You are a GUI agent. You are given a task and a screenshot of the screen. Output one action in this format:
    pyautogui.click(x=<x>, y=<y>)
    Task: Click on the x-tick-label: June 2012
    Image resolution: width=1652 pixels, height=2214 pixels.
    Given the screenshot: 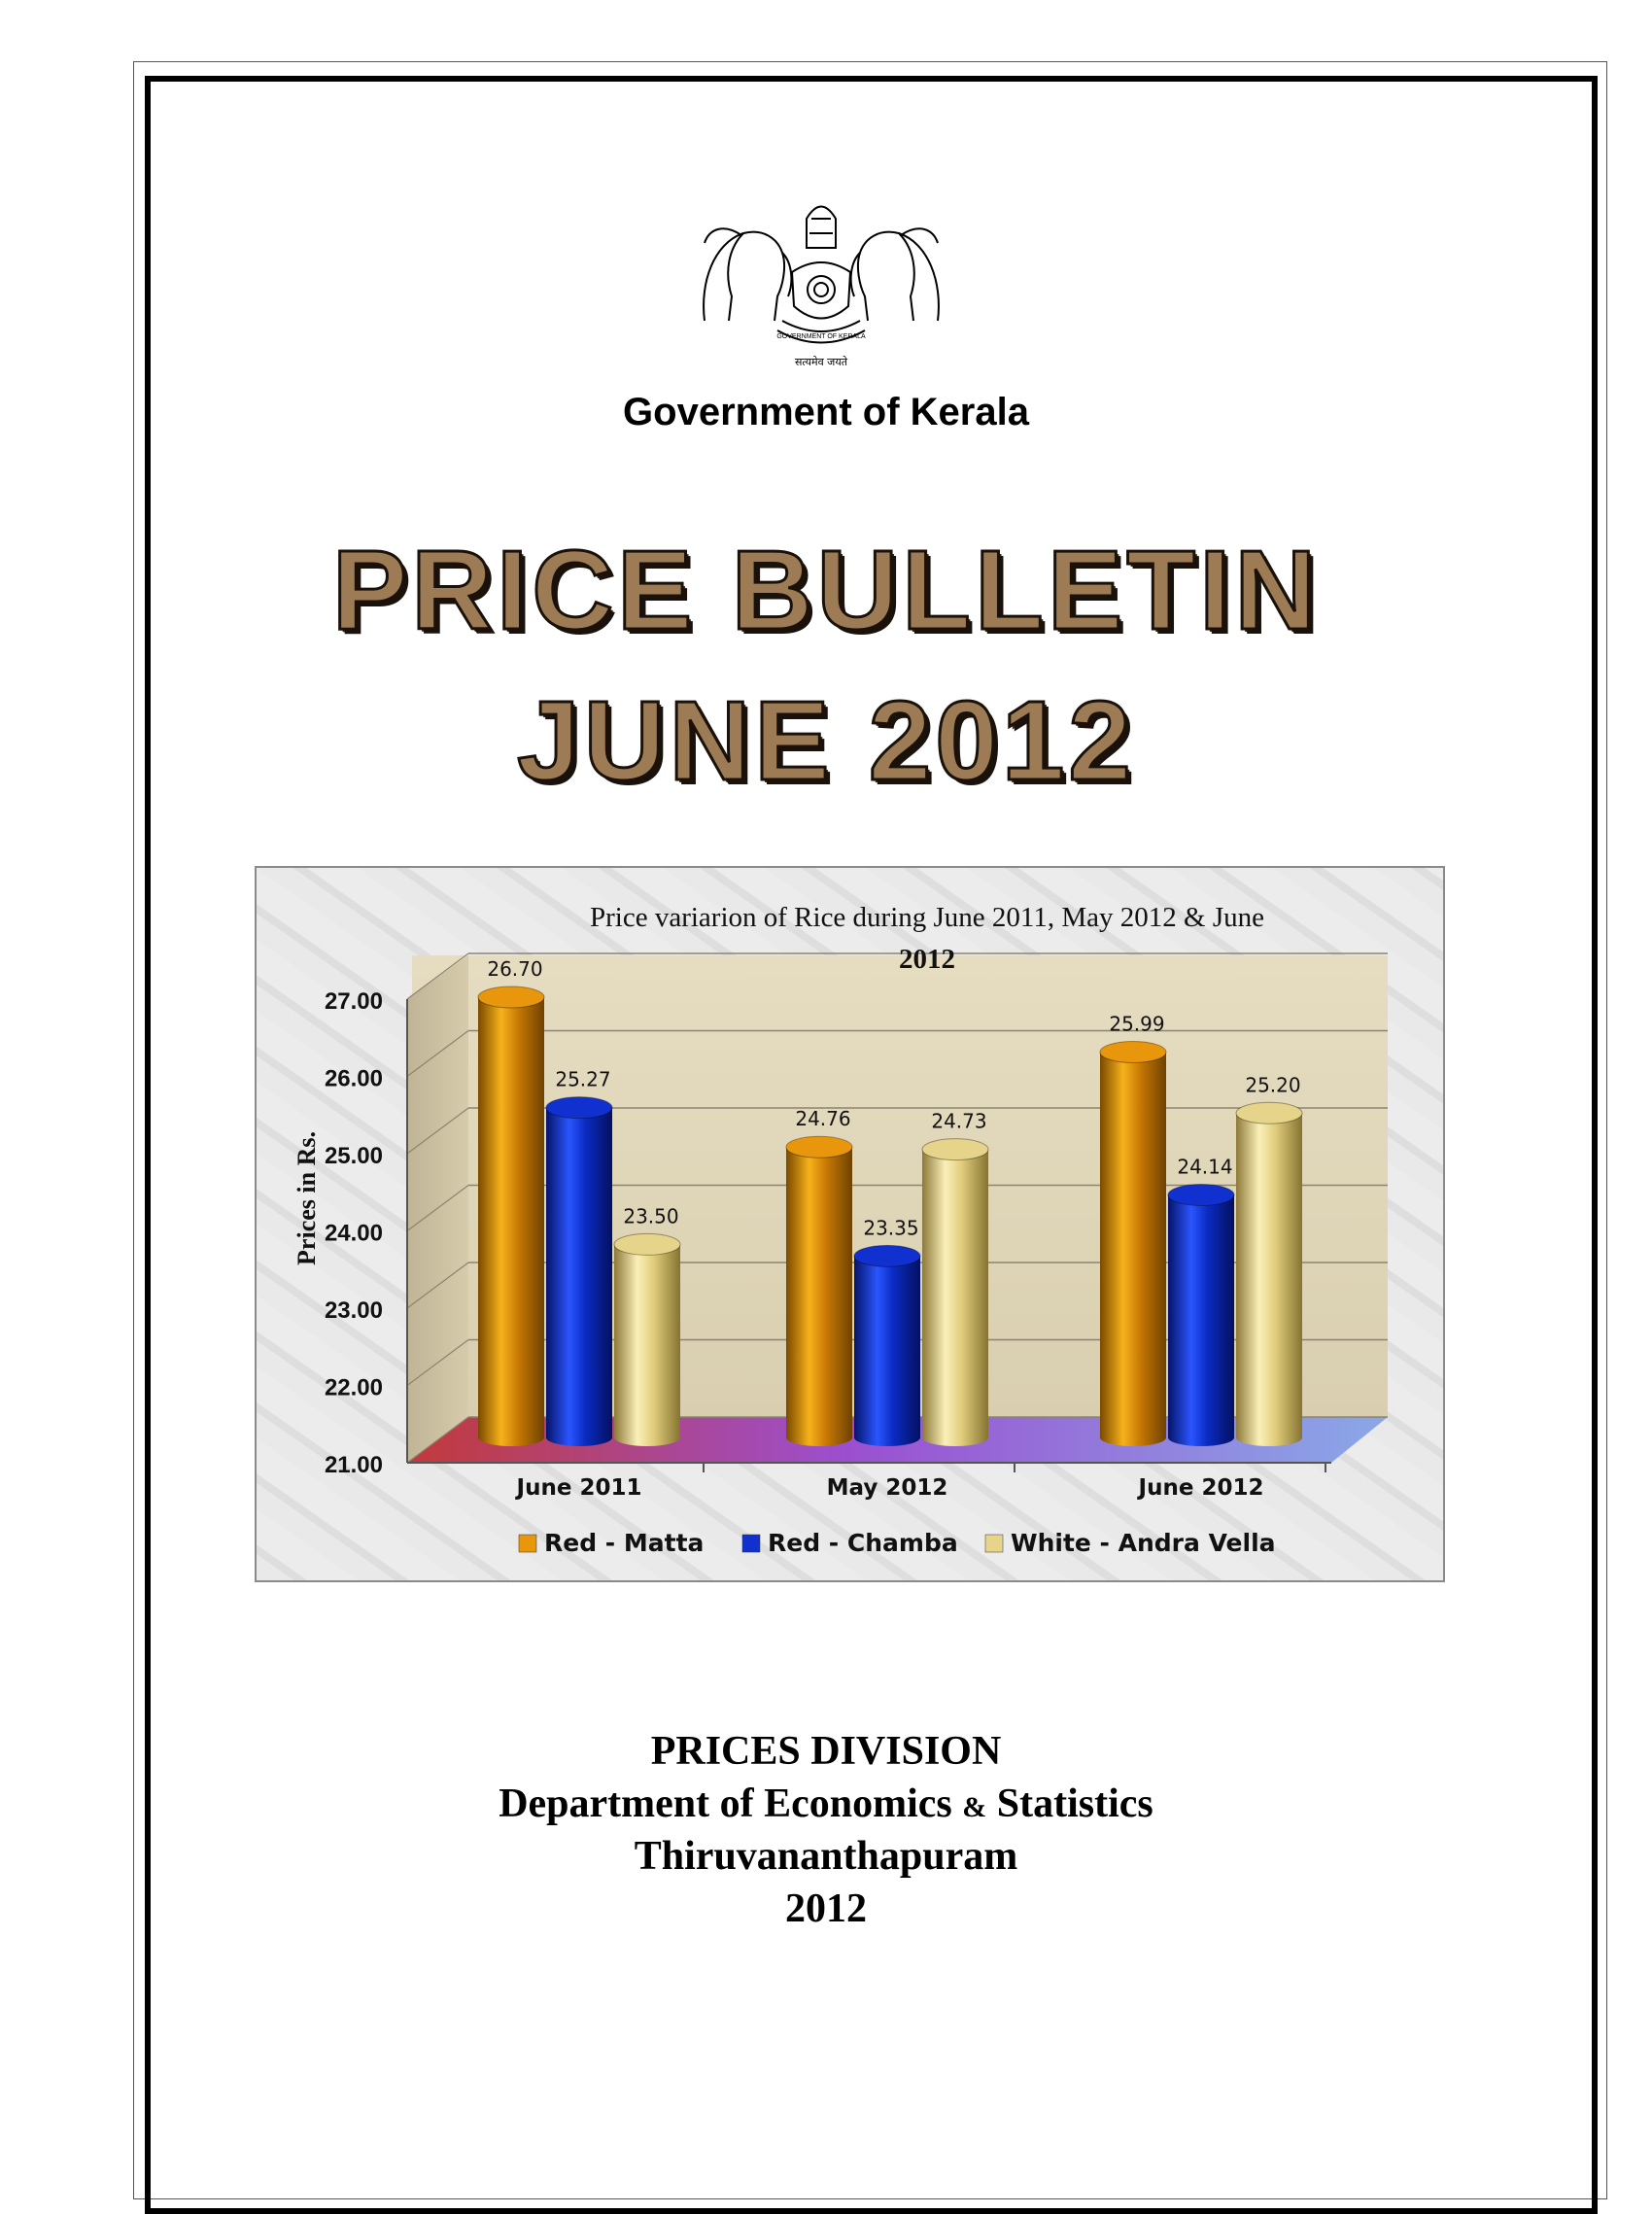 What is the action you would take?
    pyautogui.click(x=1200, y=1488)
    